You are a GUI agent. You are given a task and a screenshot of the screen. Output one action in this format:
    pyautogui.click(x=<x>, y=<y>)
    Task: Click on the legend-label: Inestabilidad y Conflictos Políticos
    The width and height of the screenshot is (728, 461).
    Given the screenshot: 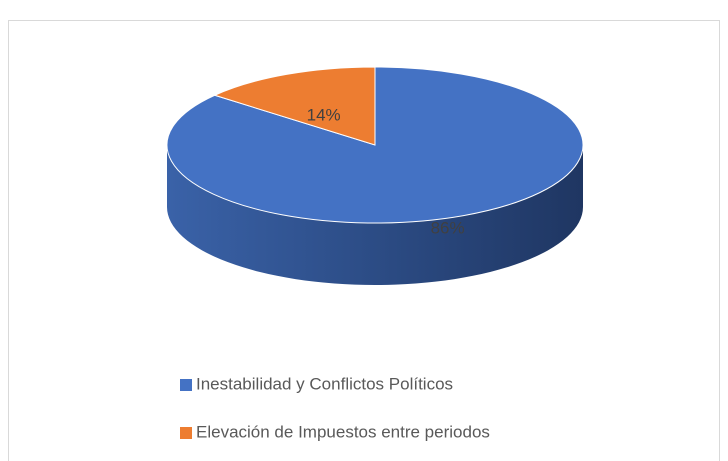 What is the action you would take?
    pyautogui.click(x=324, y=383)
    